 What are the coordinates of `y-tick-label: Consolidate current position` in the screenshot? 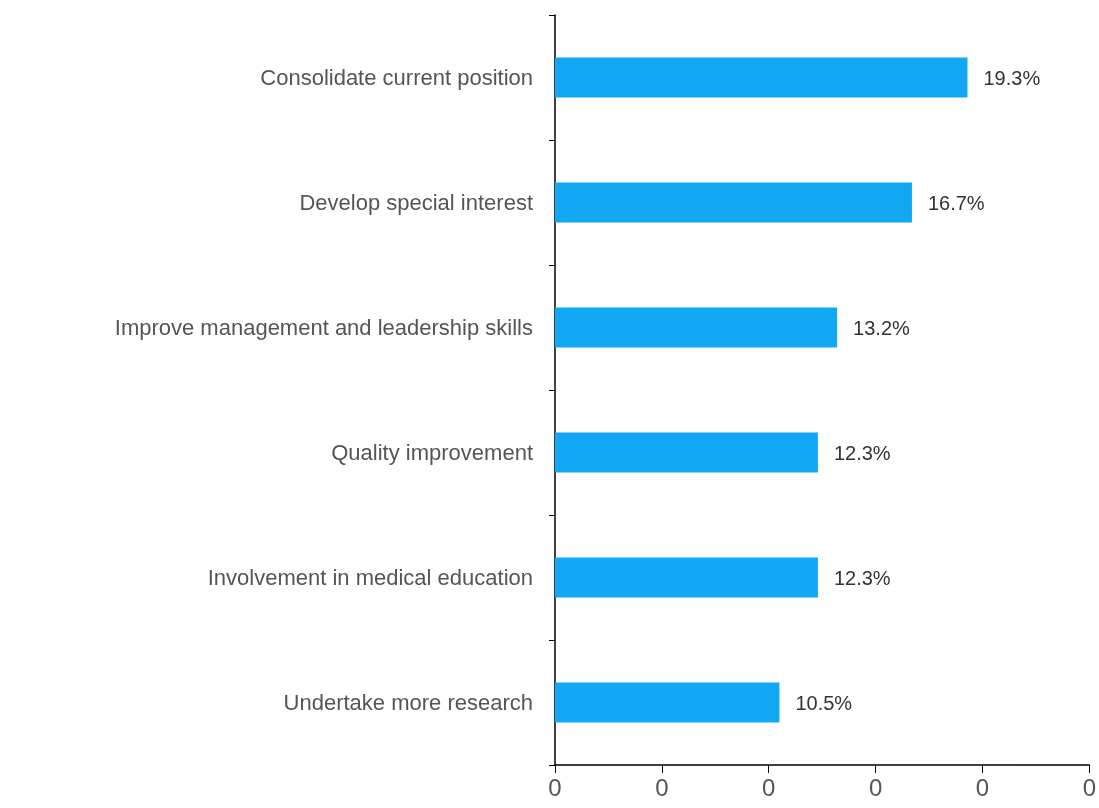 It's located at (396, 77).